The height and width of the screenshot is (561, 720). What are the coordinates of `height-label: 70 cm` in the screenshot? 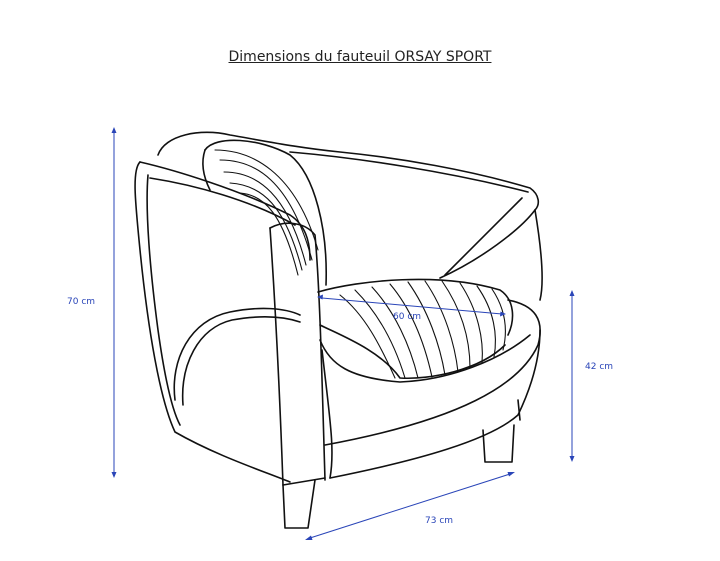 It's located at (81, 302).